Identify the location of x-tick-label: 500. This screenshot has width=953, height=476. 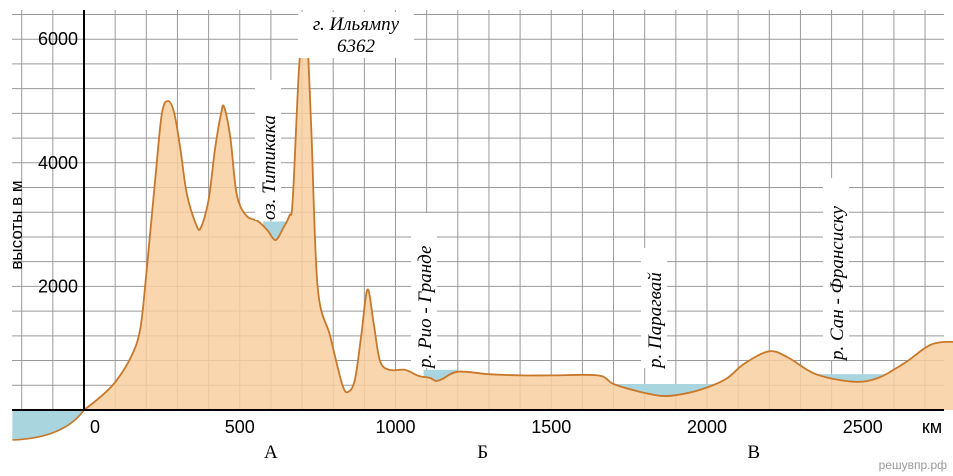
(240, 427).